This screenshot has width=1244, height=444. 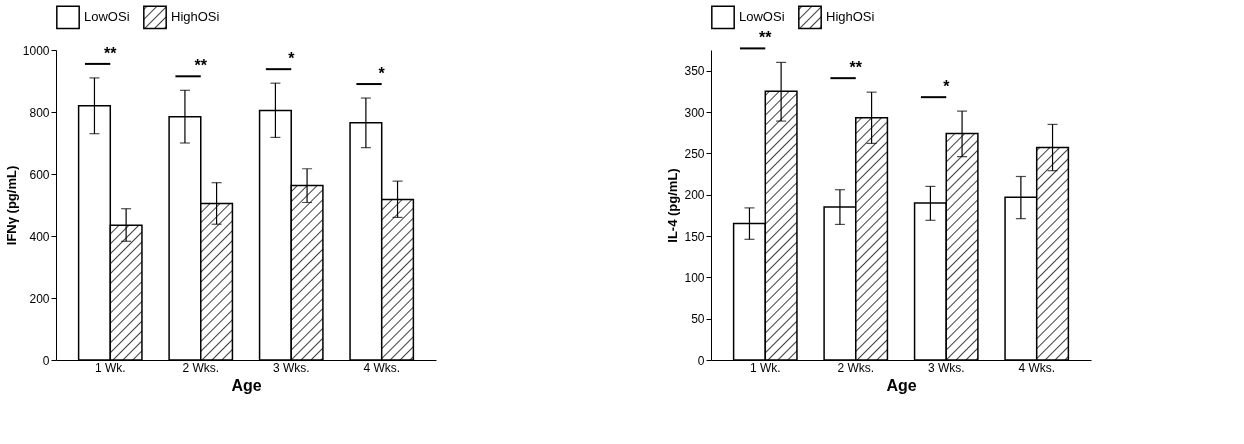 I want to click on y-tick-label: 100, so click(x=694, y=277).